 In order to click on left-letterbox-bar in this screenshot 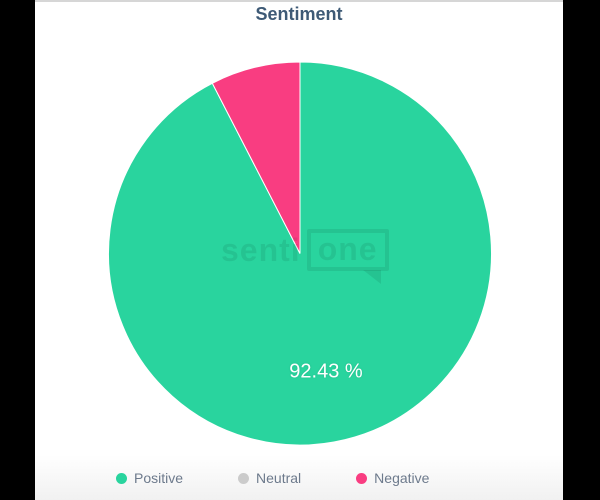, I will do `click(17, 250)`.